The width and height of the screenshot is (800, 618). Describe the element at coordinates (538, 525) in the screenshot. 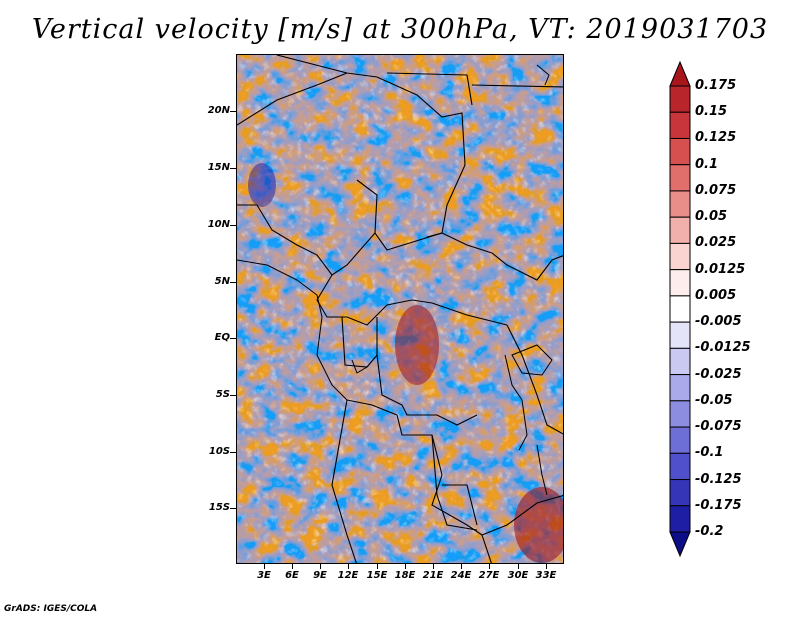

I see `strong-ascent-feature-south` at that location.